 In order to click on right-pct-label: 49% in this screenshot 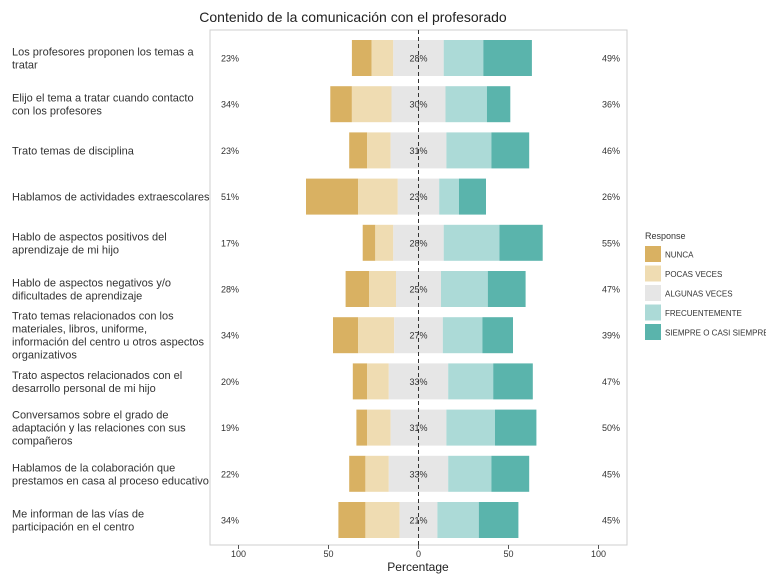, I will do `click(611, 59)`.